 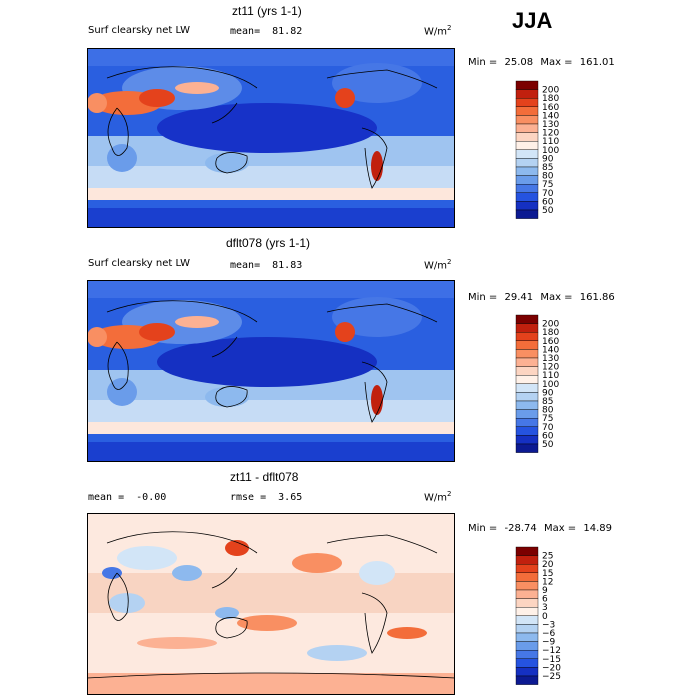 What do you see at coordinates (287, 31) in the screenshot?
I see `panel1-mean-value: 81.82` at bounding box center [287, 31].